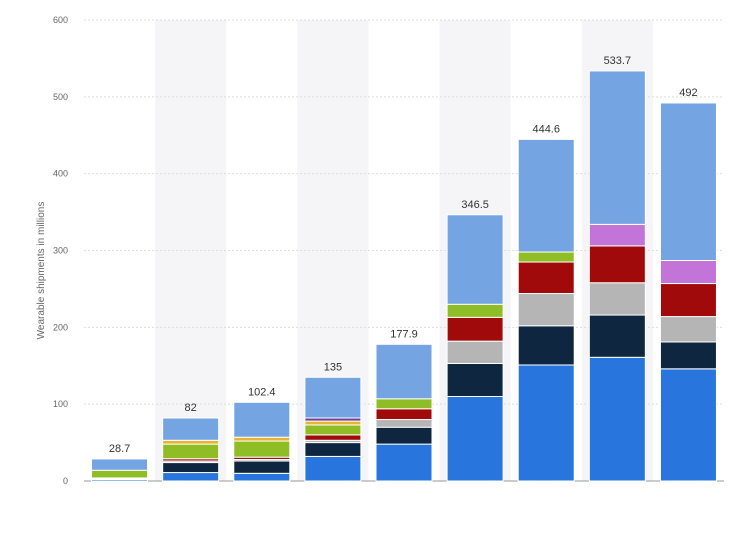  I want to click on y-tick-label: 400, so click(60, 174).